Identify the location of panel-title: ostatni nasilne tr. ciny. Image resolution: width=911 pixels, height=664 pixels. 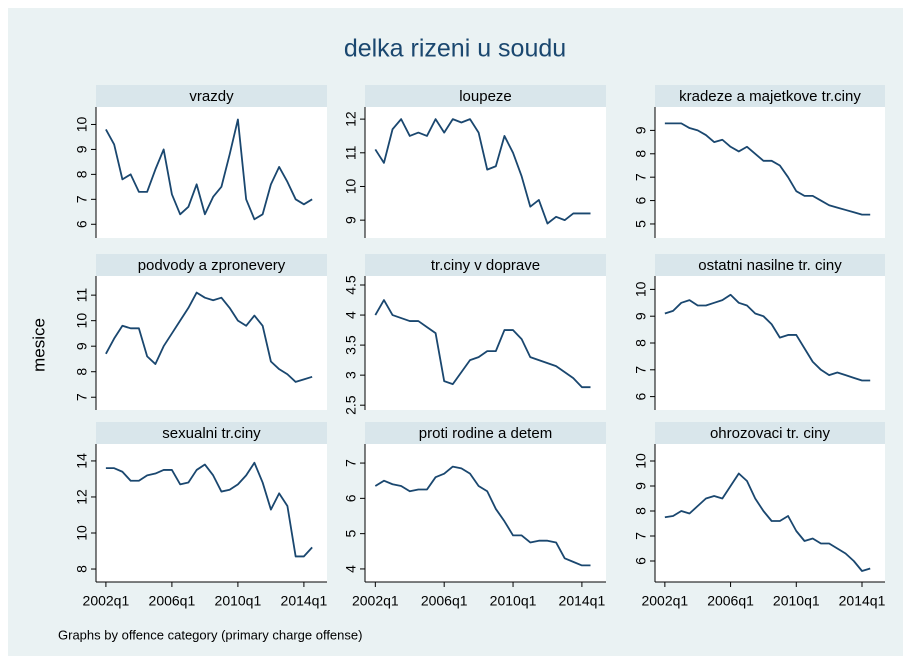
(770, 265).